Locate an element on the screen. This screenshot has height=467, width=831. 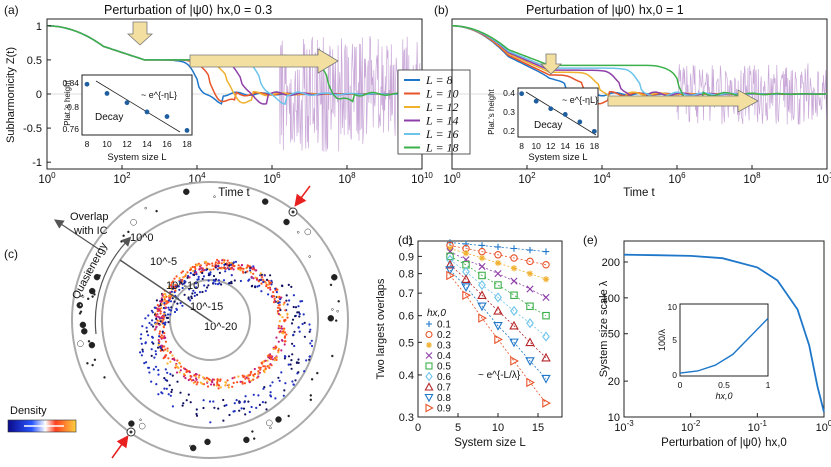
panel-e-inset-xtick-2: 1 is located at coordinates (768, 385).